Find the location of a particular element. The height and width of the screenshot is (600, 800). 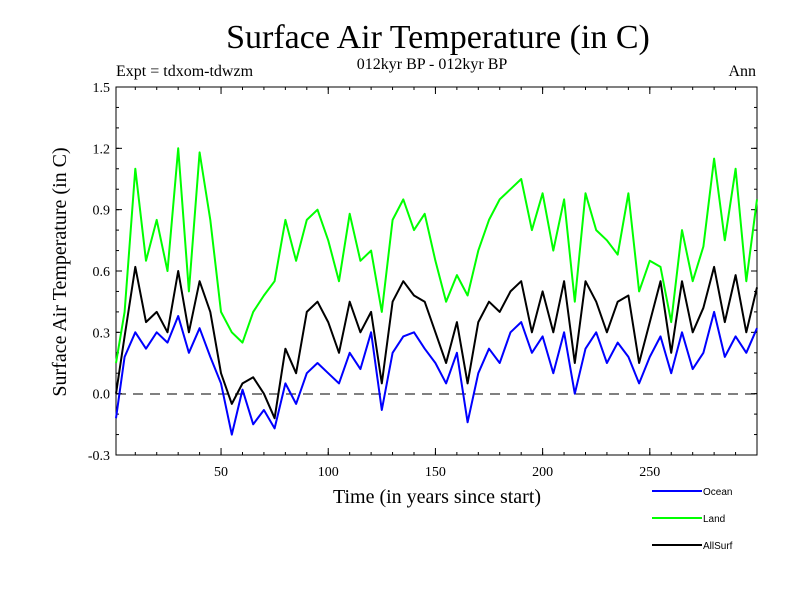

legend-label-land: Land is located at coordinates (714, 519).